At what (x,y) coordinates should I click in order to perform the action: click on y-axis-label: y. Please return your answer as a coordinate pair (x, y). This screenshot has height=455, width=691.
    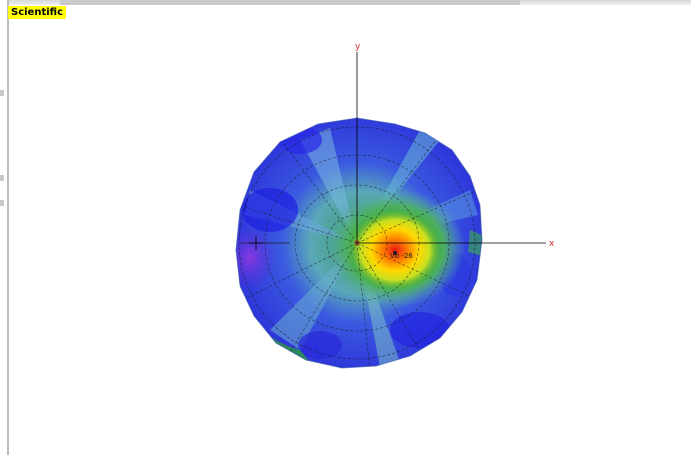
    Looking at the image, I should click on (358, 47).